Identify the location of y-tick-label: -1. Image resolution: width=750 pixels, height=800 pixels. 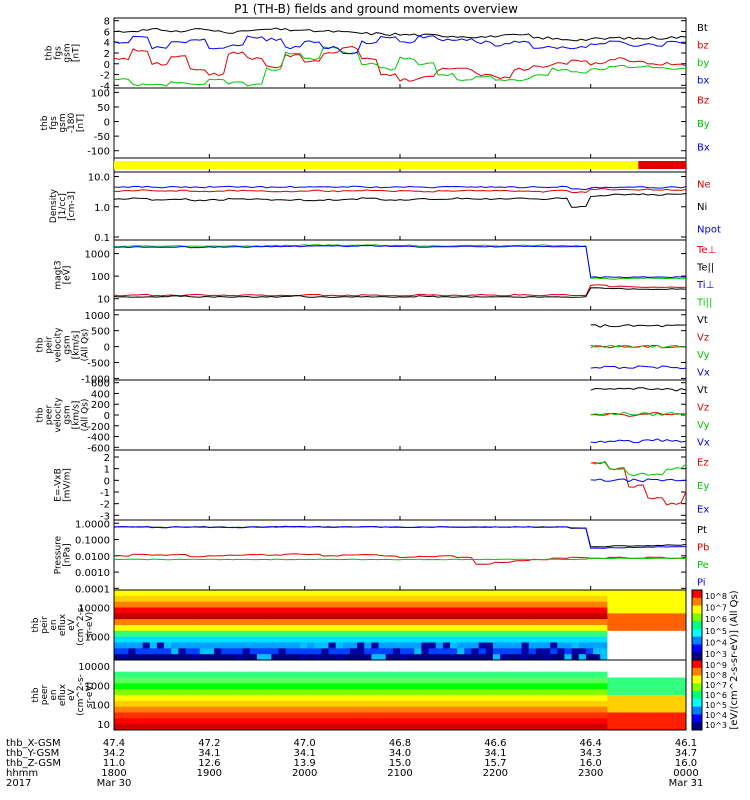
(105, 493).